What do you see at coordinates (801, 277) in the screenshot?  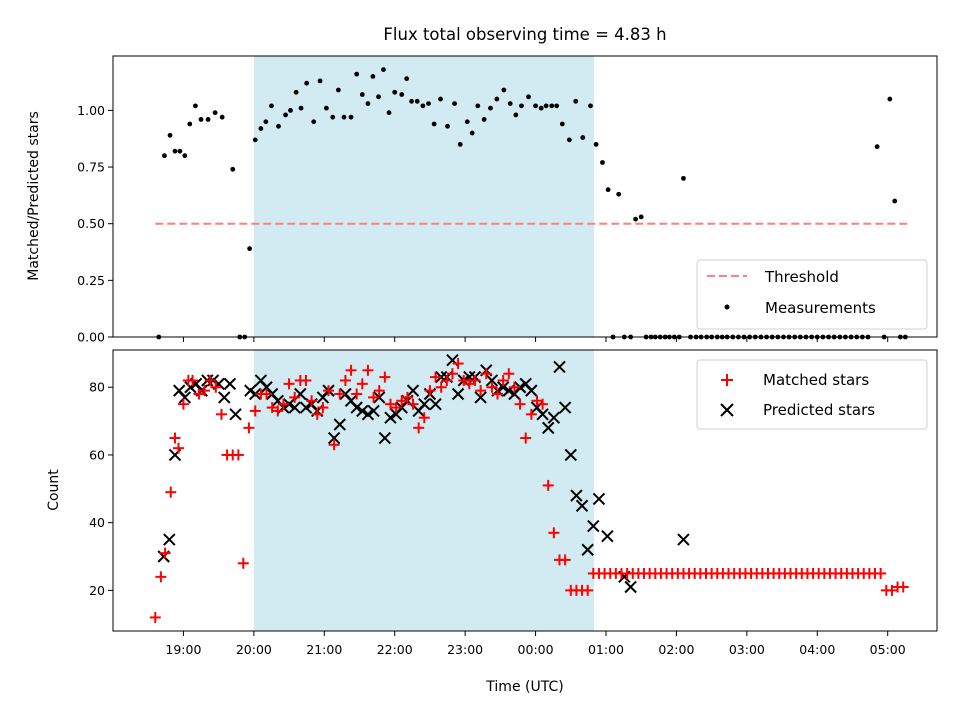 I see `legend-threshold-label: Threshold` at bounding box center [801, 277].